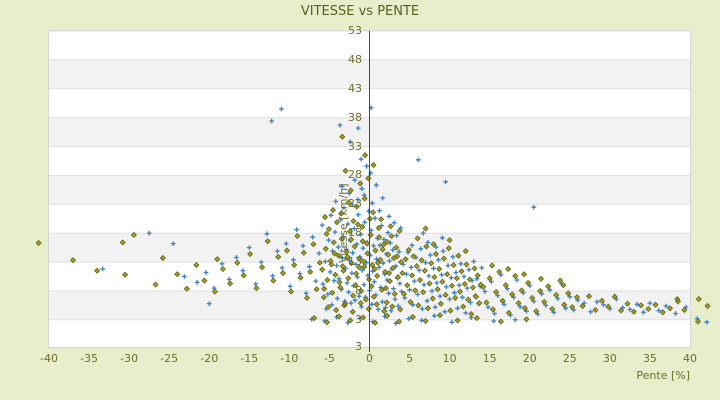 This screenshot has height=400, width=720. What do you see at coordinates (358, 290) in the screenshot?
I see `y-tick-label: 8` at bounding box center [358, 290].